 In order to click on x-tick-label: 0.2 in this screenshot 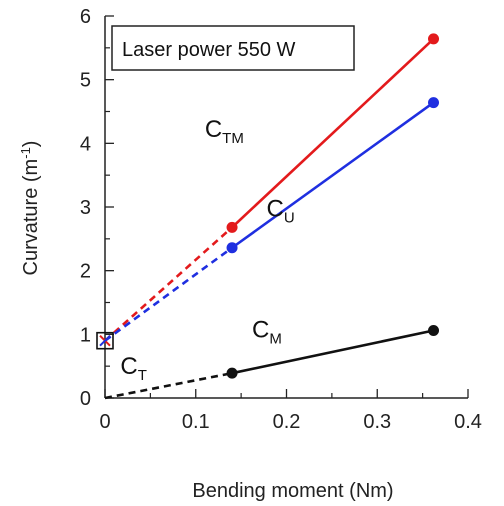, I will do `click(287, 422)`.